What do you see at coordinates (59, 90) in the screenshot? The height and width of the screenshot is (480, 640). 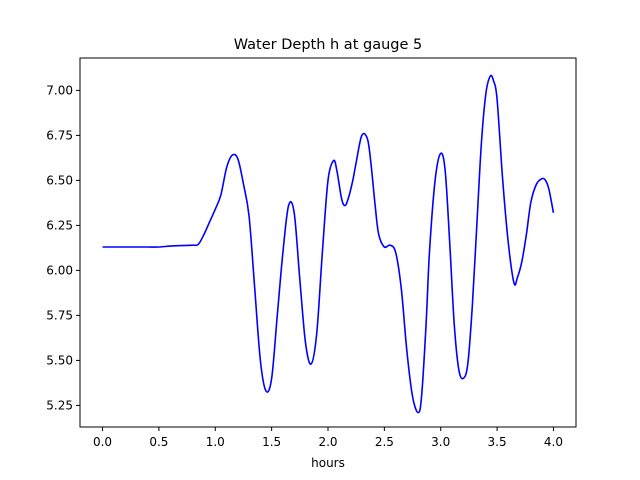 I see `y-tick-label: 7.00` at bounding box center [59, 90].